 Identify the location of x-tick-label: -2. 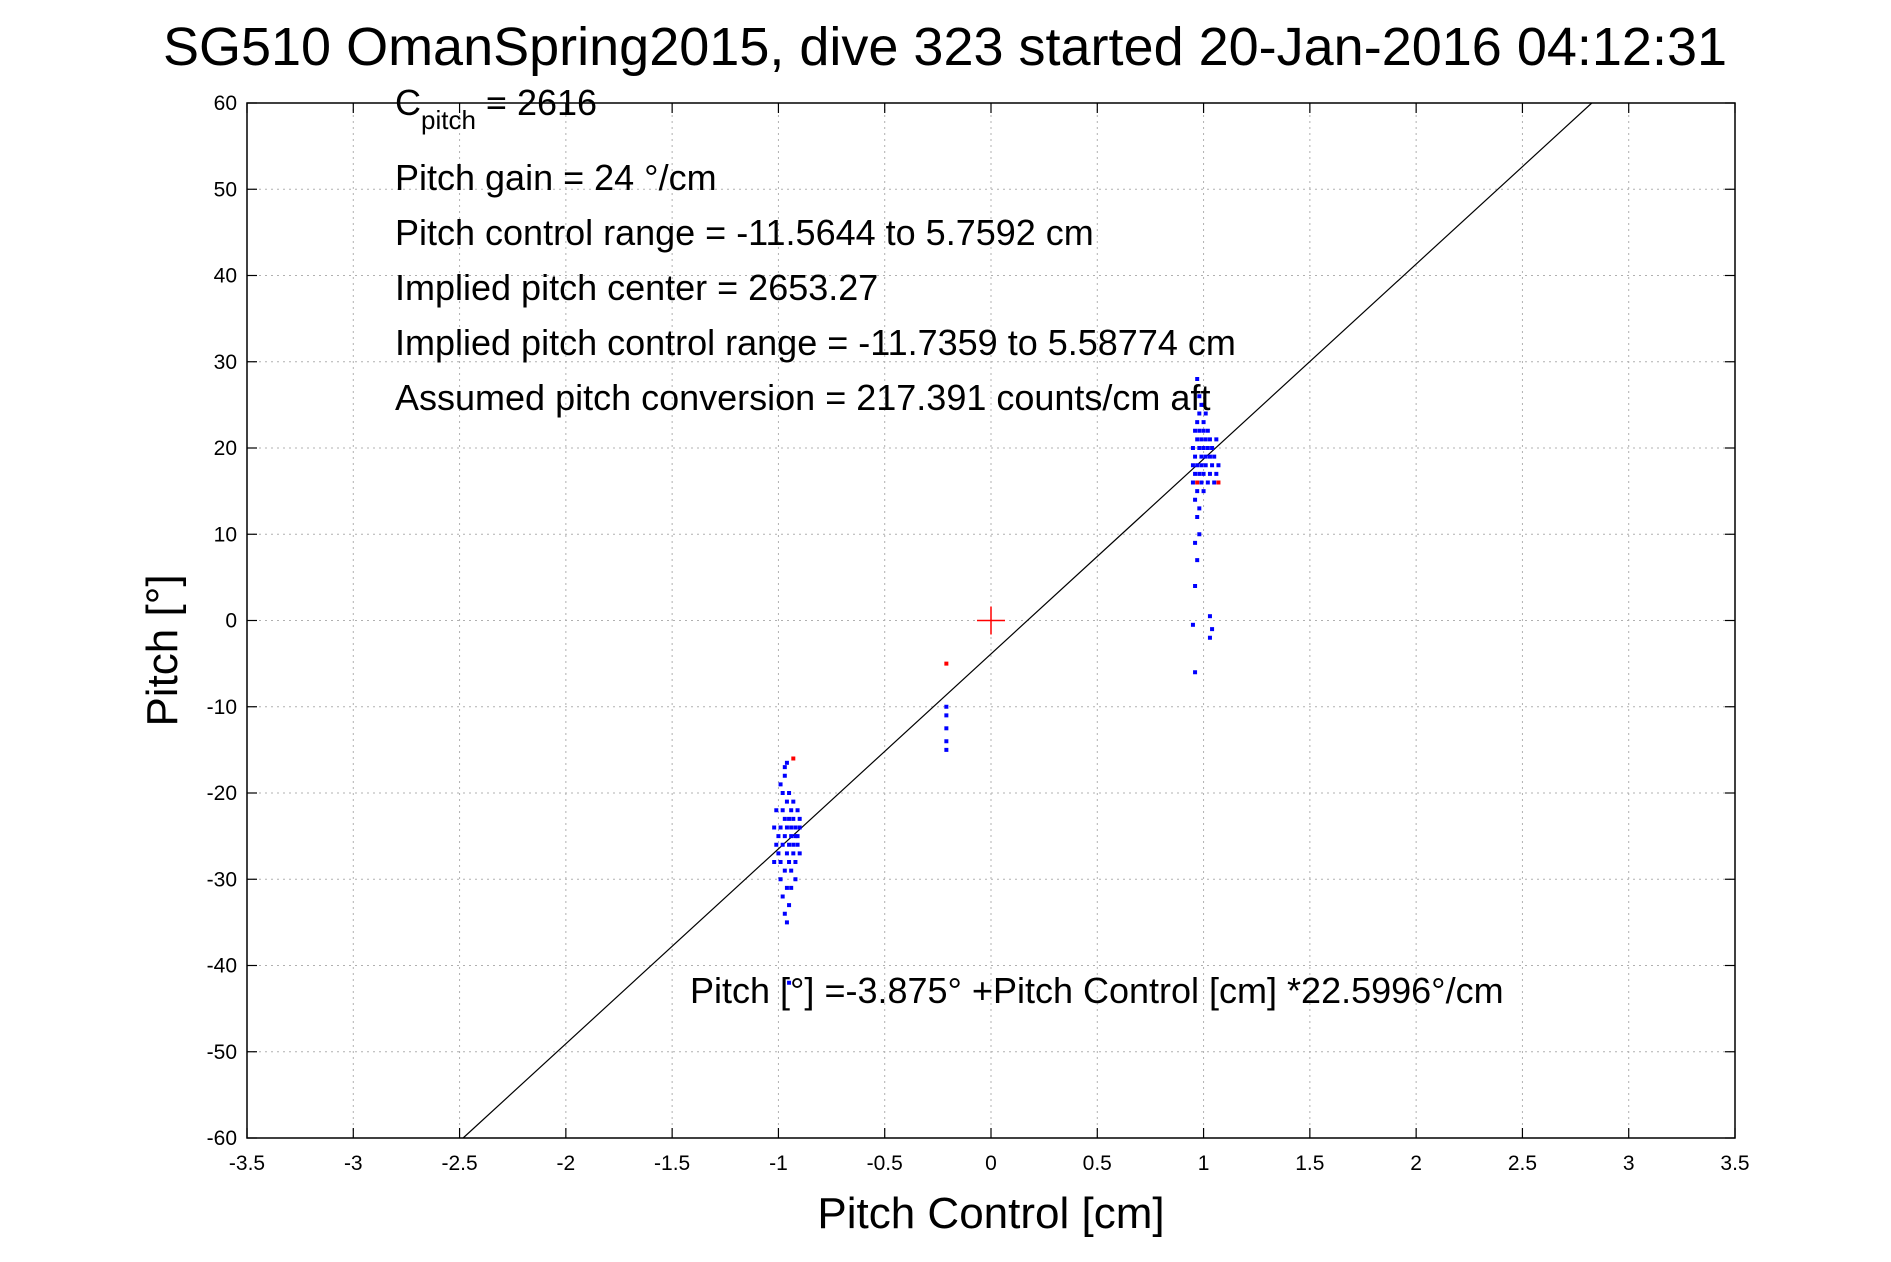
(566, 1163).